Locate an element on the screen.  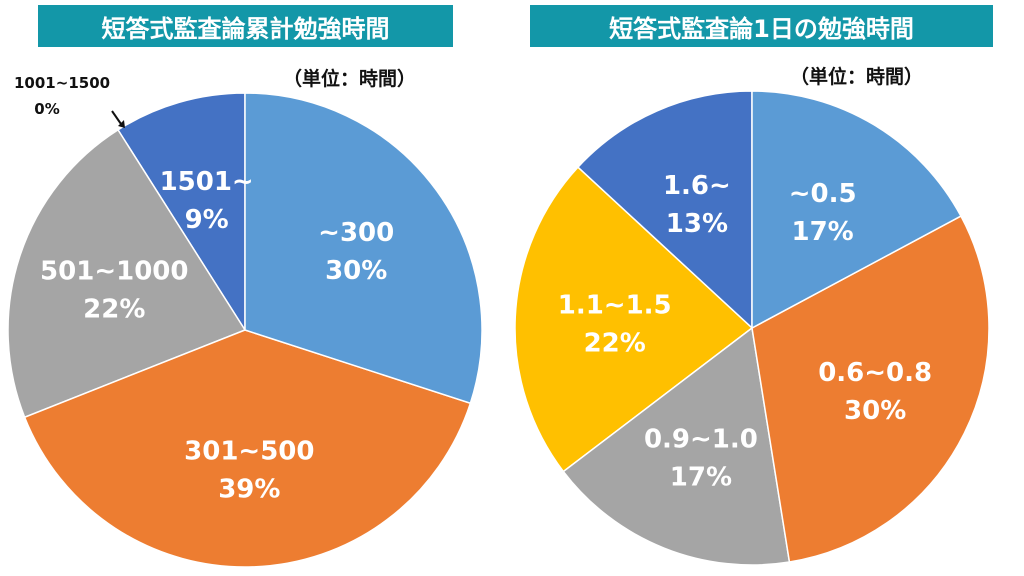
slice-percent-label: 9% is located at coordinates (207, 220).